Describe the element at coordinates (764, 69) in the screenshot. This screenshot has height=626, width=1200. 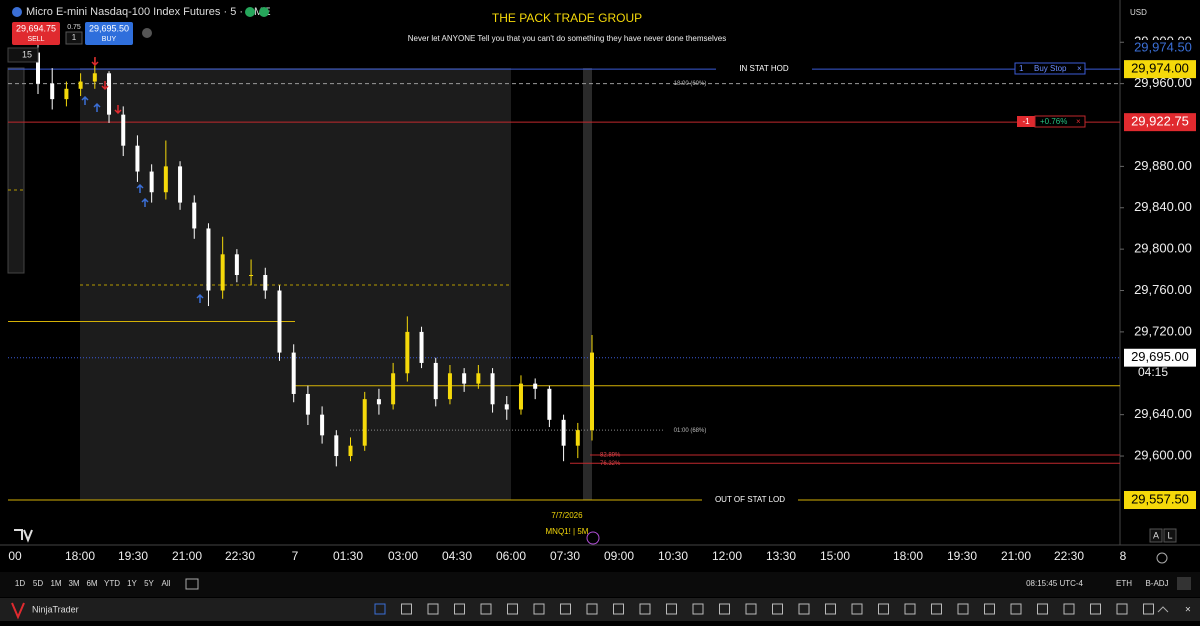
I see `level-label-bg` at that location.